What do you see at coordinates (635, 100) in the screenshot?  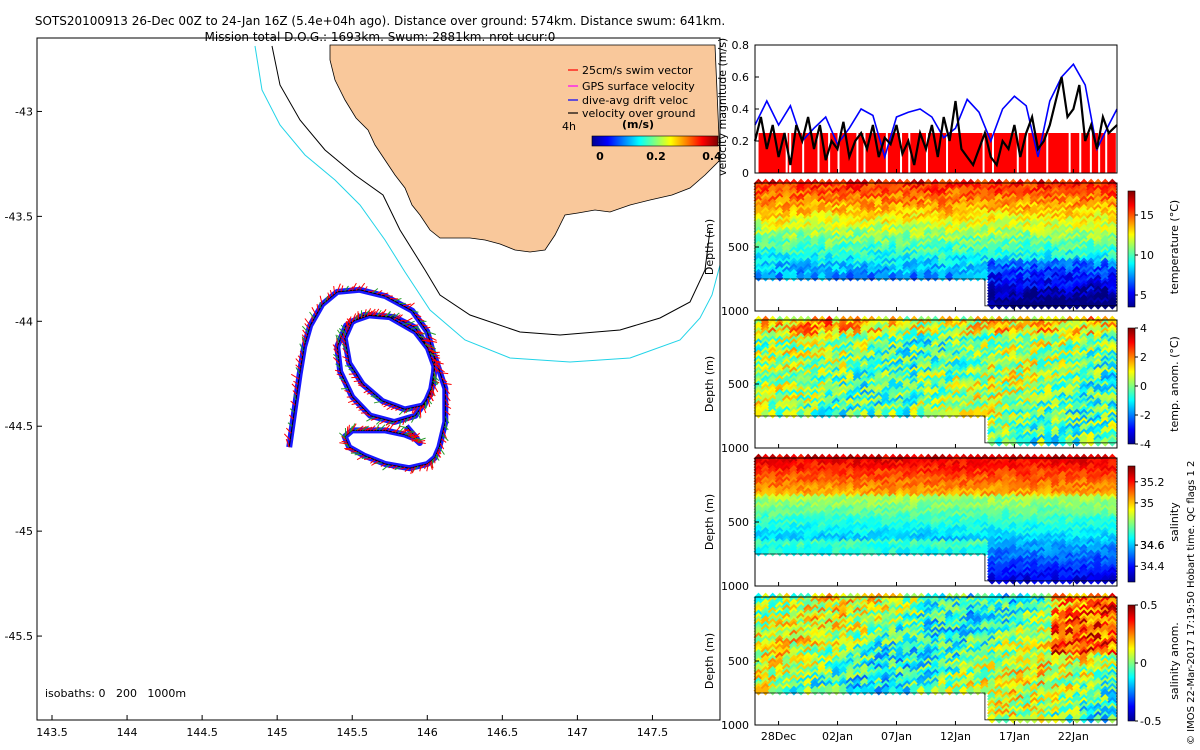 I see `legend-dive-avg-drift: dive-avg drift veloc` at bounding box center [635, 100].